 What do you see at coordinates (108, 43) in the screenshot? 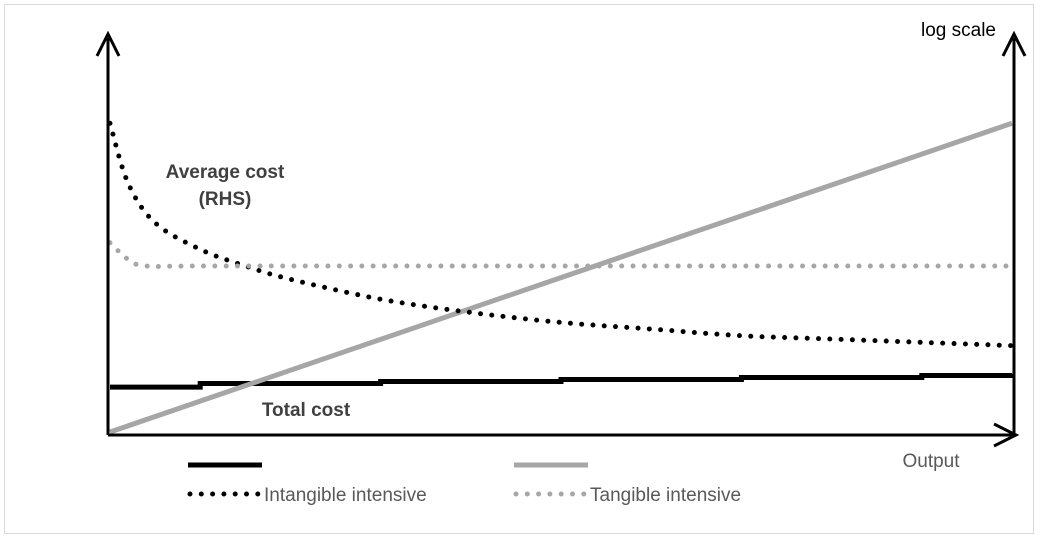
I see `y-axis-left-arrow` at bounding box center [108, 43].